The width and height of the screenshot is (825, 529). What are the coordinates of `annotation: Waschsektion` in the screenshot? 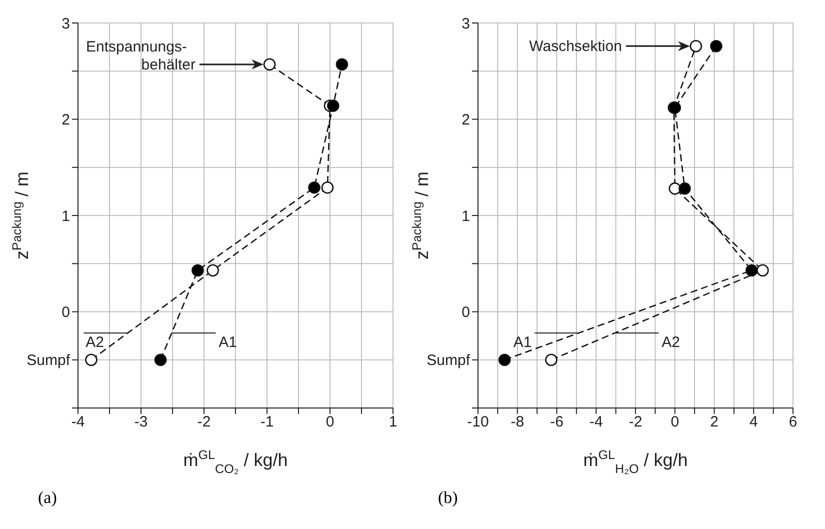 It's located at (575, 47).